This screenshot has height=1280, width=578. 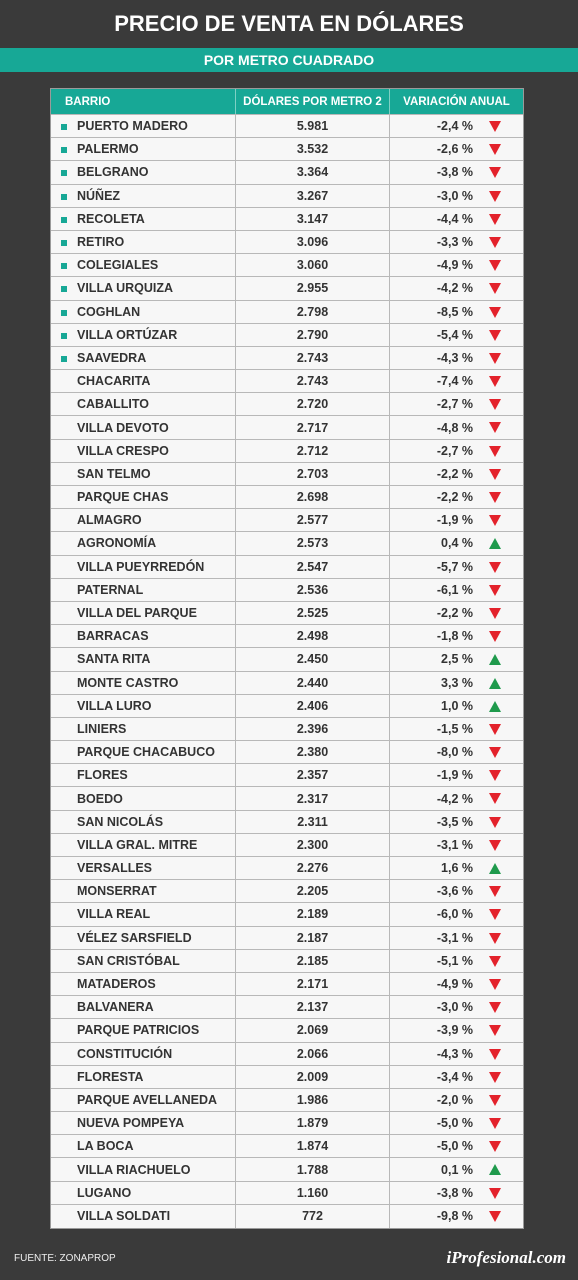 I want to click on price: 3.364, so click(x=313, y=172).